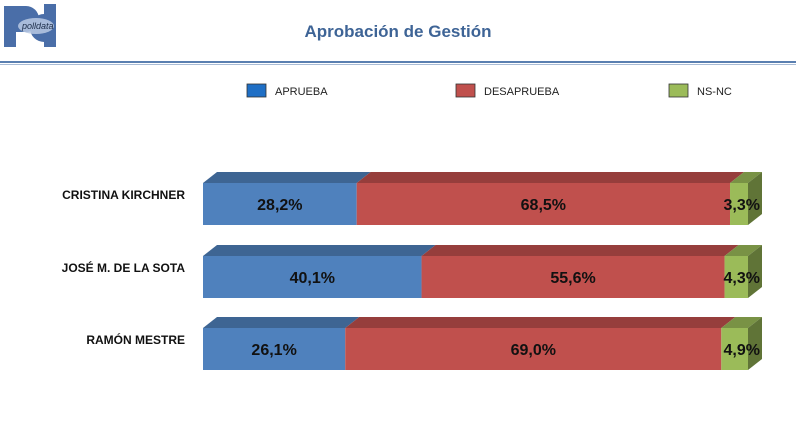 The image size is (796, 439). I want to click on legend-item: NS-NC, so click(700, 90).